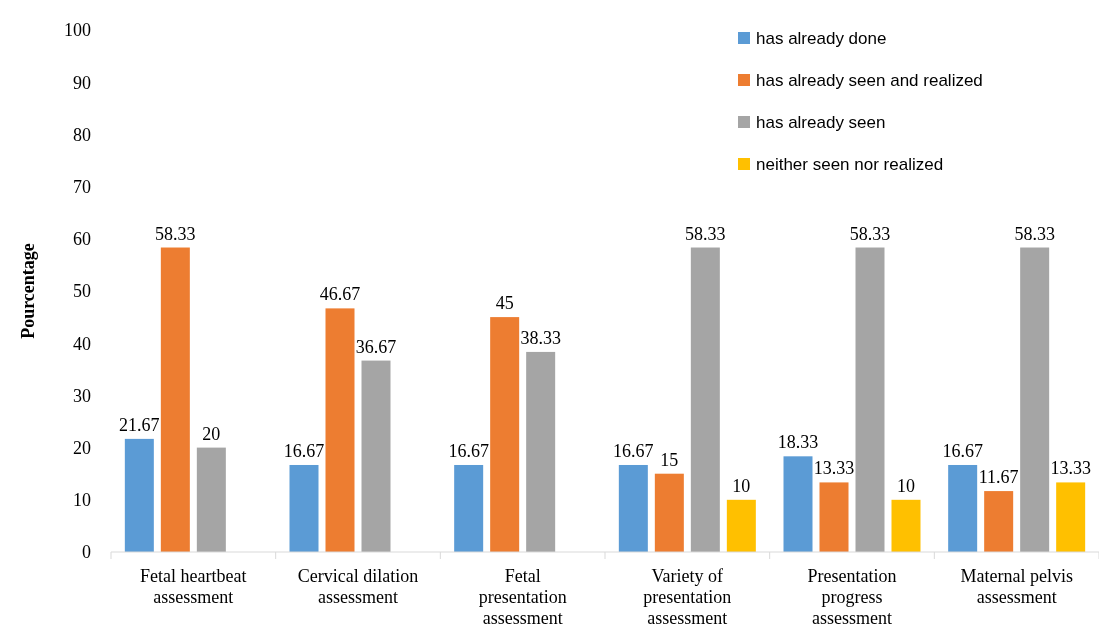 This screenshot has height=641, width=1099. Describe the element at coordinates (82, 291) in the screenshot. I see `y-tick-label: 50` at that location.